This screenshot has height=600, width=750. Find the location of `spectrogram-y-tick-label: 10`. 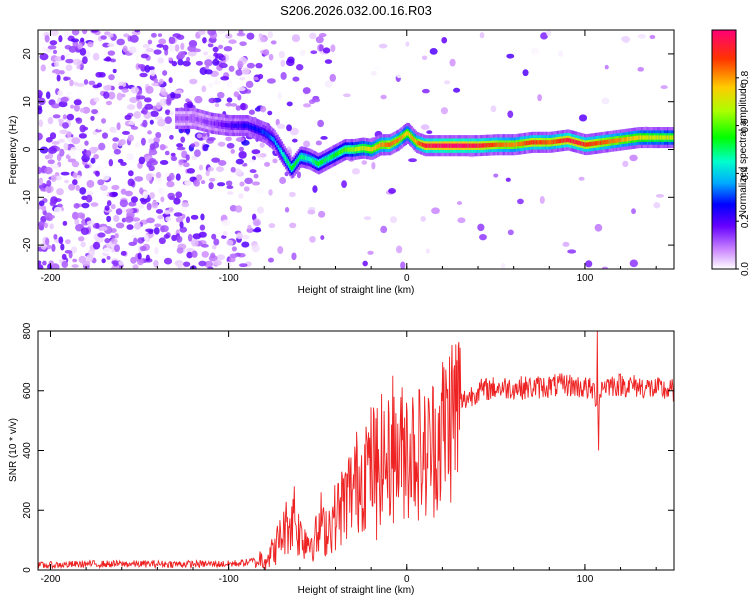

spectrogram-y-tick-label: 10 is located at coordinates (27, 102).